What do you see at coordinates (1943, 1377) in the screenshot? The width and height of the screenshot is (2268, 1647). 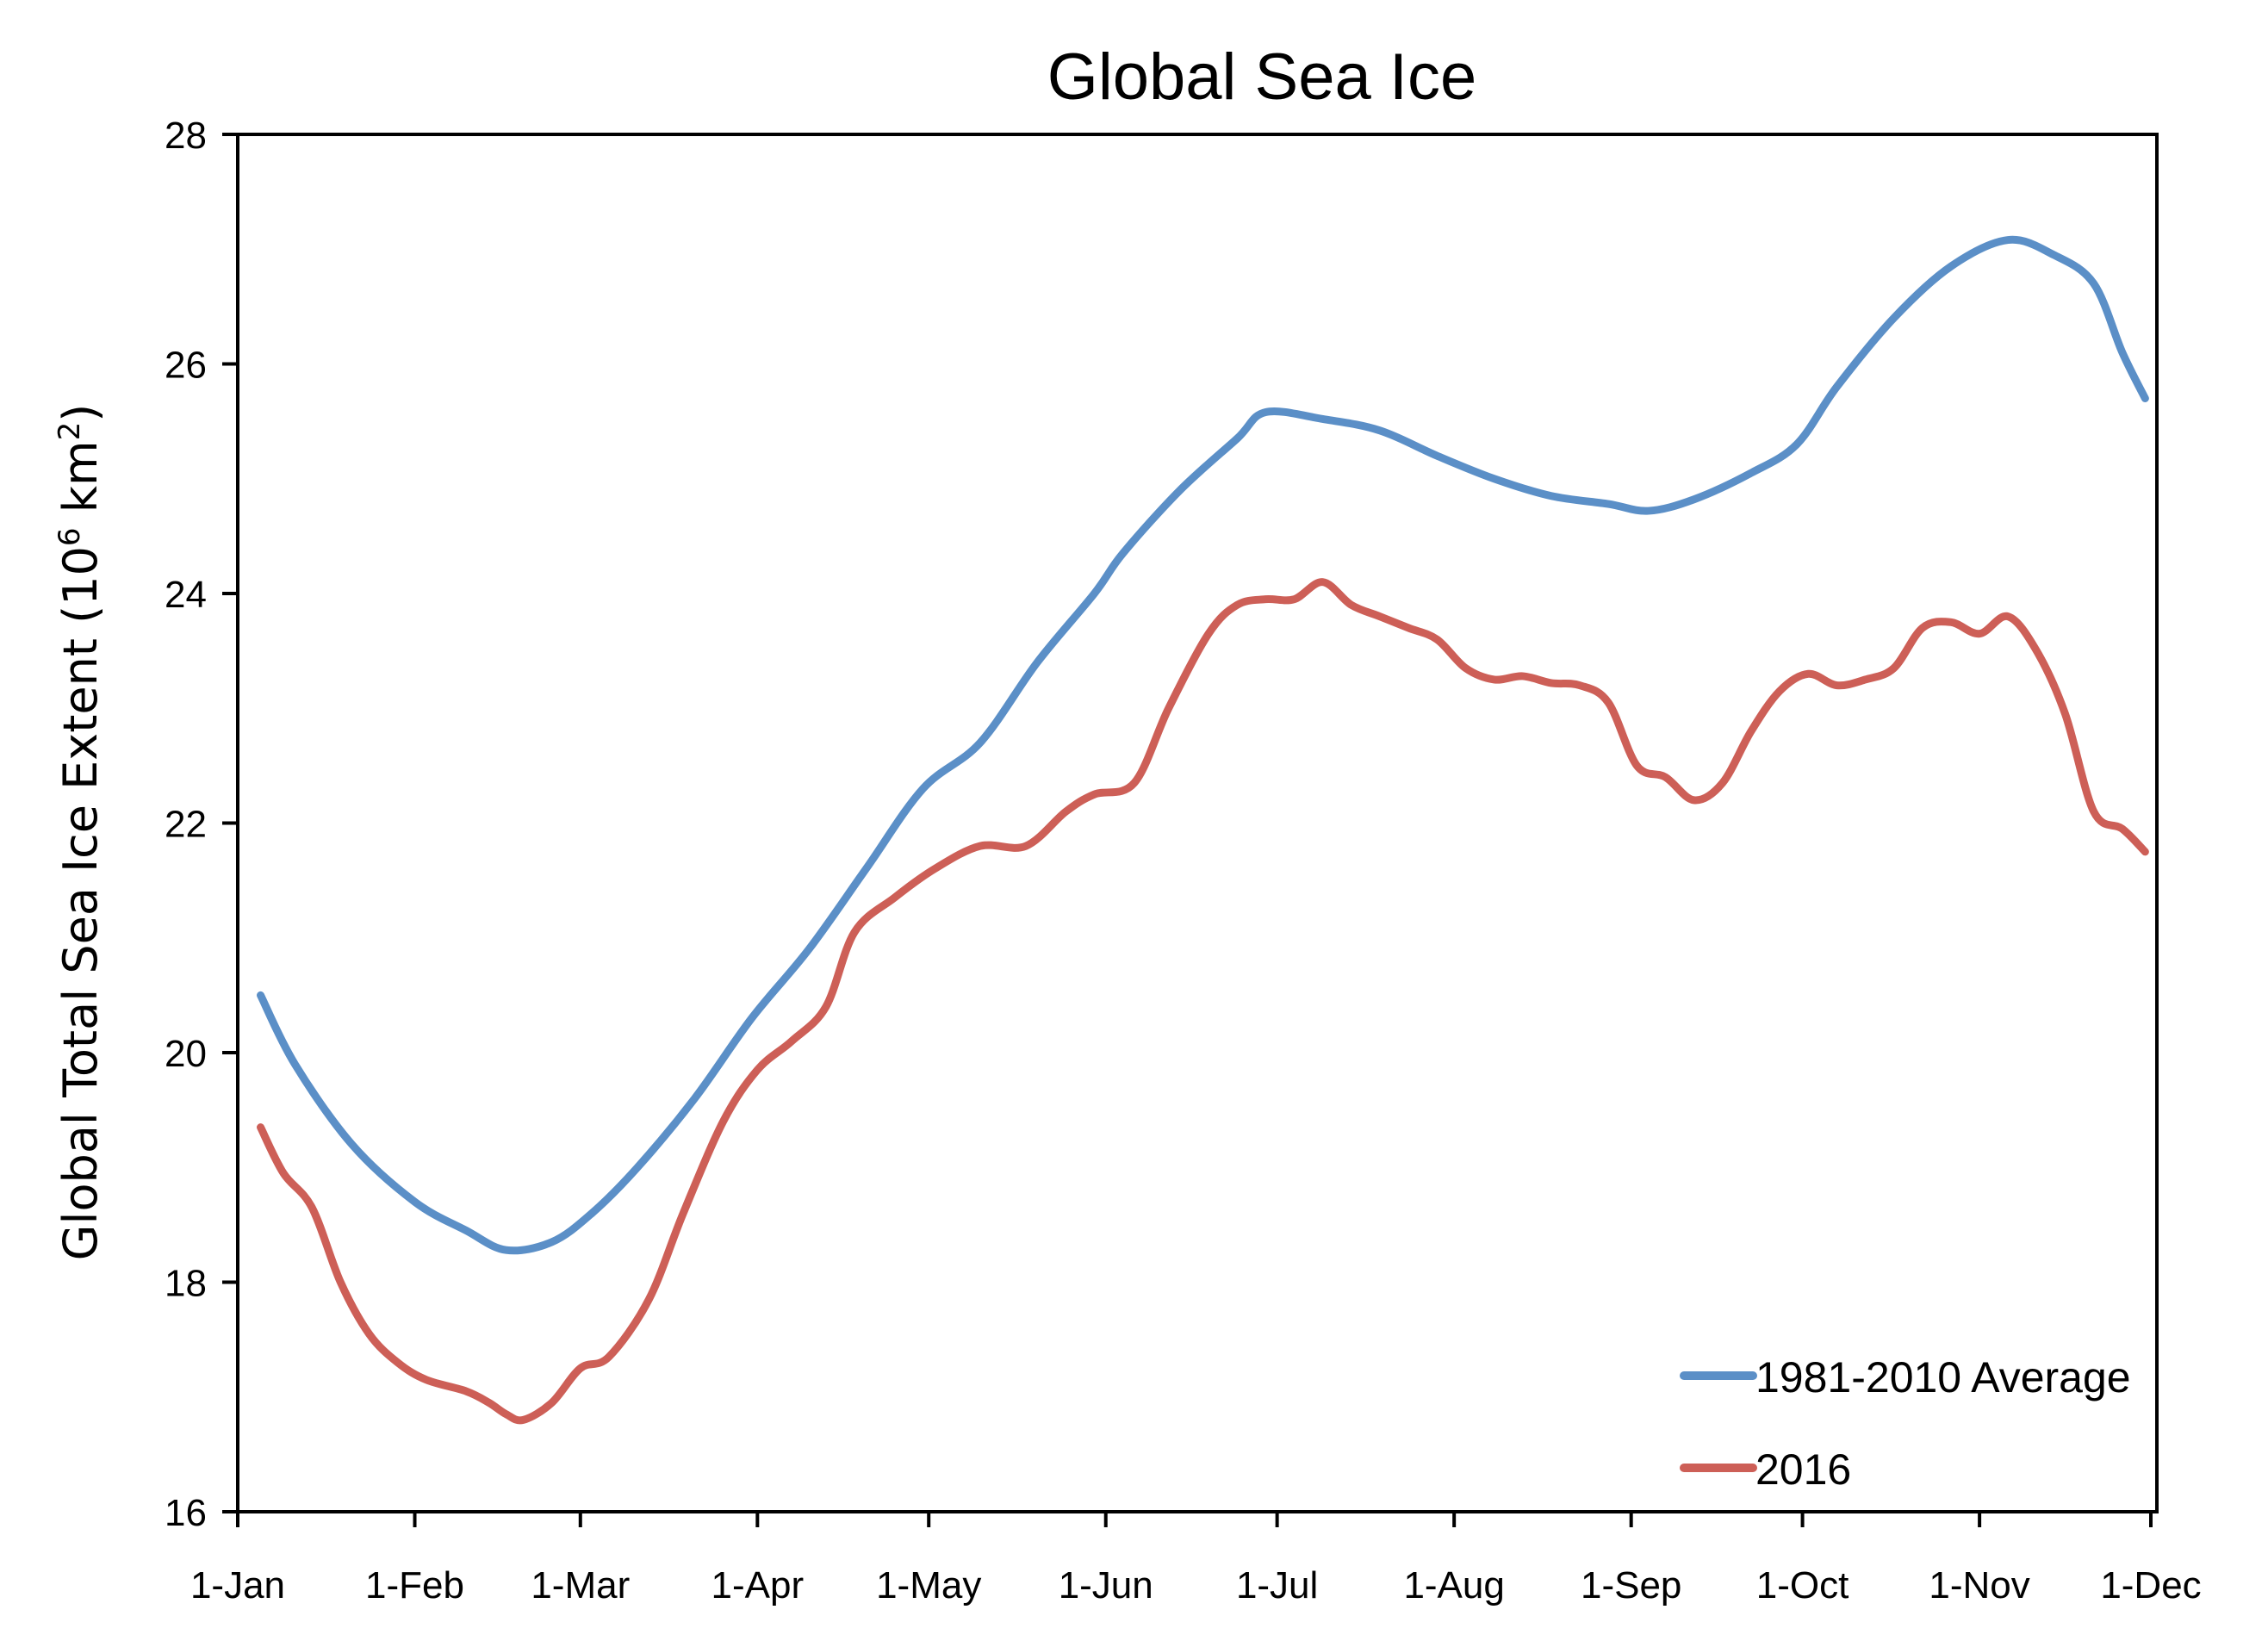 I see `legend-label-average: 1981-2010 Average` at bounding box center [1943, 1377].